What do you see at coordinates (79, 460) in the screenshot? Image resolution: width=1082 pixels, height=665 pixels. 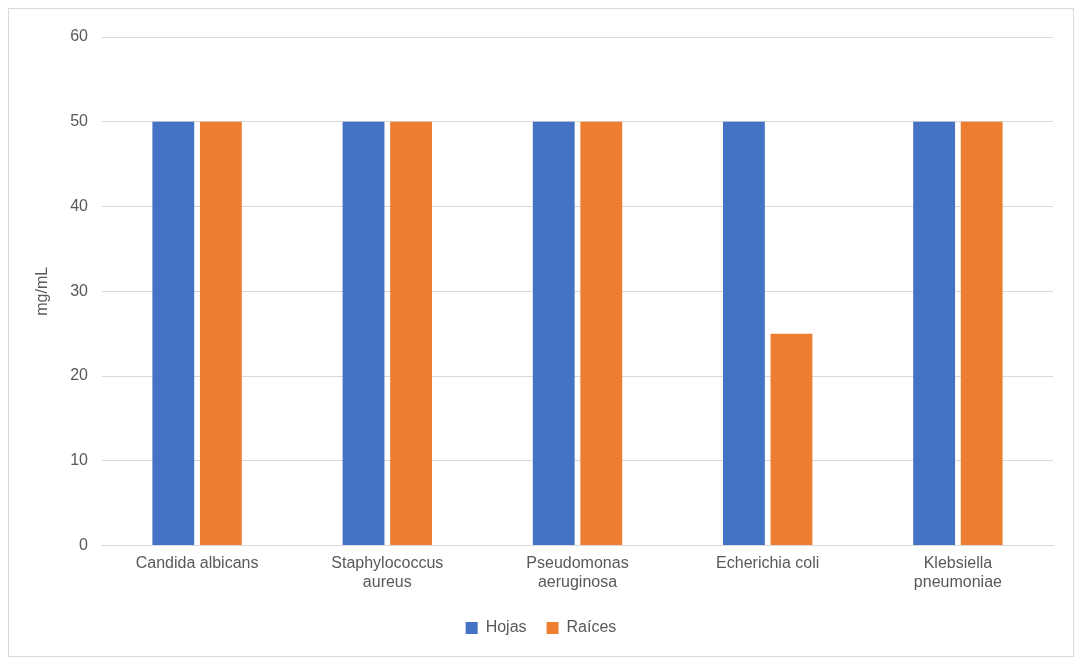 I see `y-tick-label: 10` at bounding box center [79, 460].